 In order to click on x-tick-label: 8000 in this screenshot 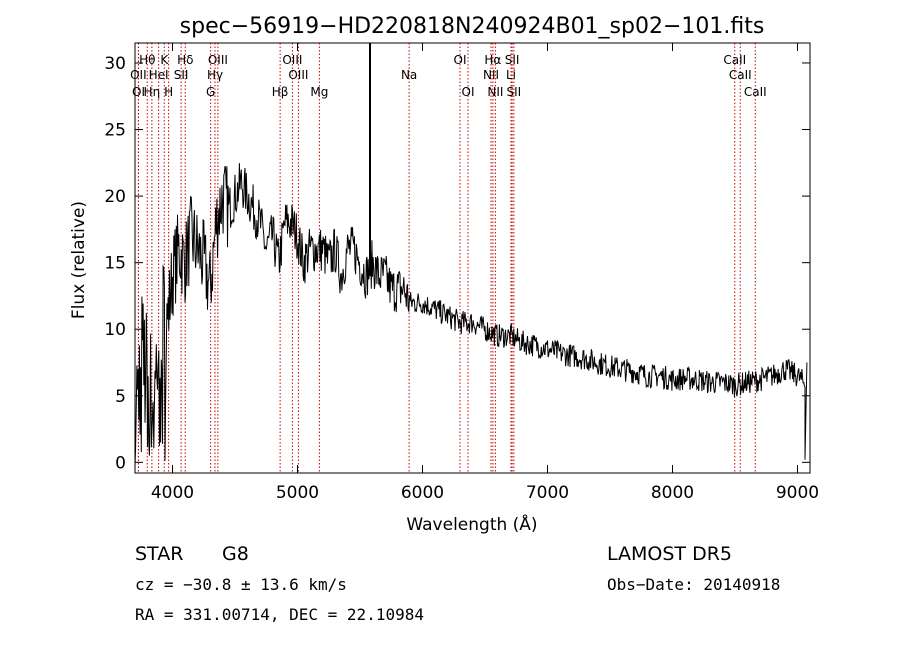, I will do `click(672, 493)`.